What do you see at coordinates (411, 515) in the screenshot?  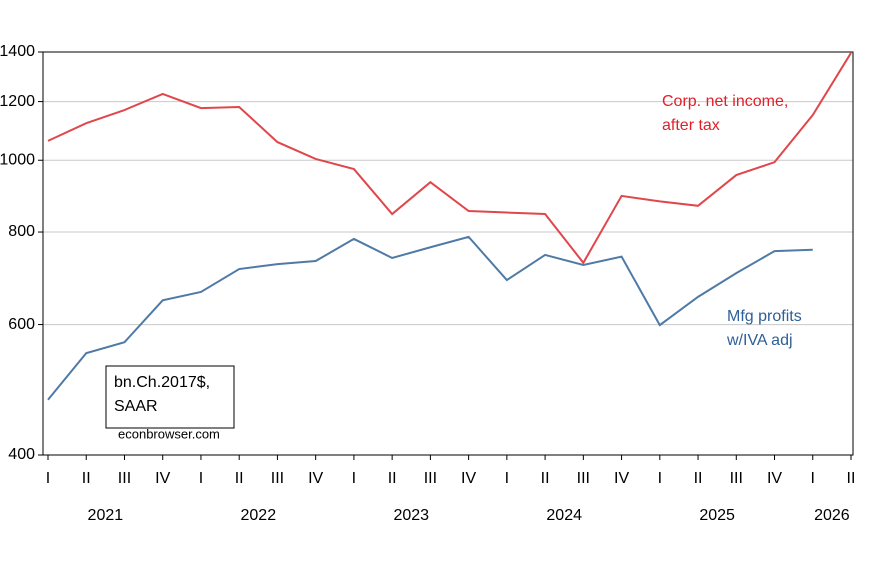 I see `year-label: 2023` at bounding box center [411, 515].